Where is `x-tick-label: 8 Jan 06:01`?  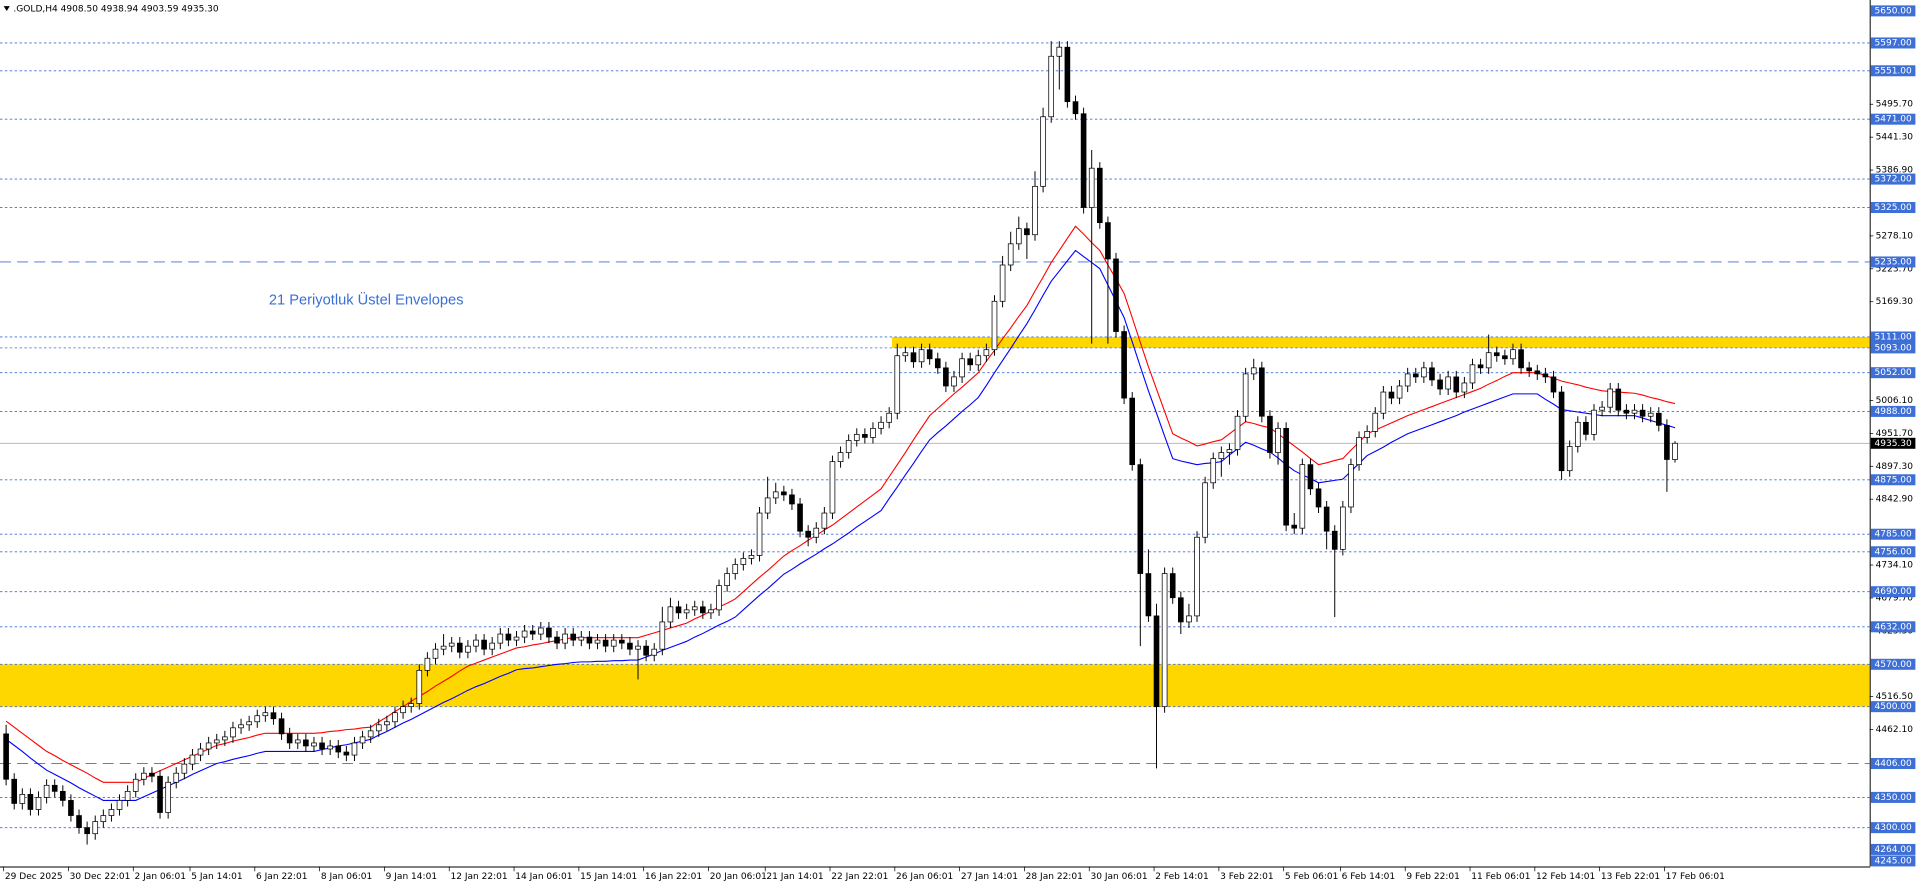
x-tick-label: 8 Jan 06:01 is located at coordinates (346, 877).